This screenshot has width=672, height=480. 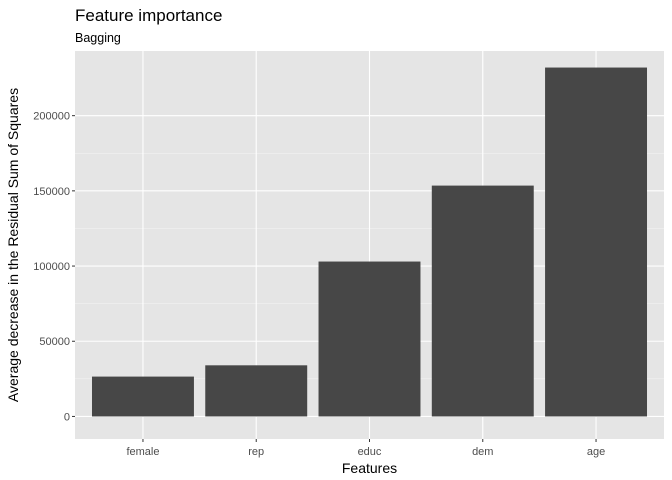 I want to click on chart-subtitle: Bagging, so click(x=98, y=38).